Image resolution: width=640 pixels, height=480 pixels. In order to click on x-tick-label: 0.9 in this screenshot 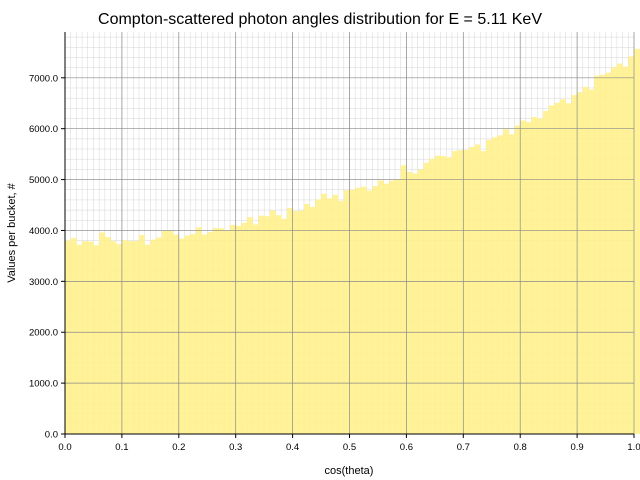, I will do `click(576, 447)`.